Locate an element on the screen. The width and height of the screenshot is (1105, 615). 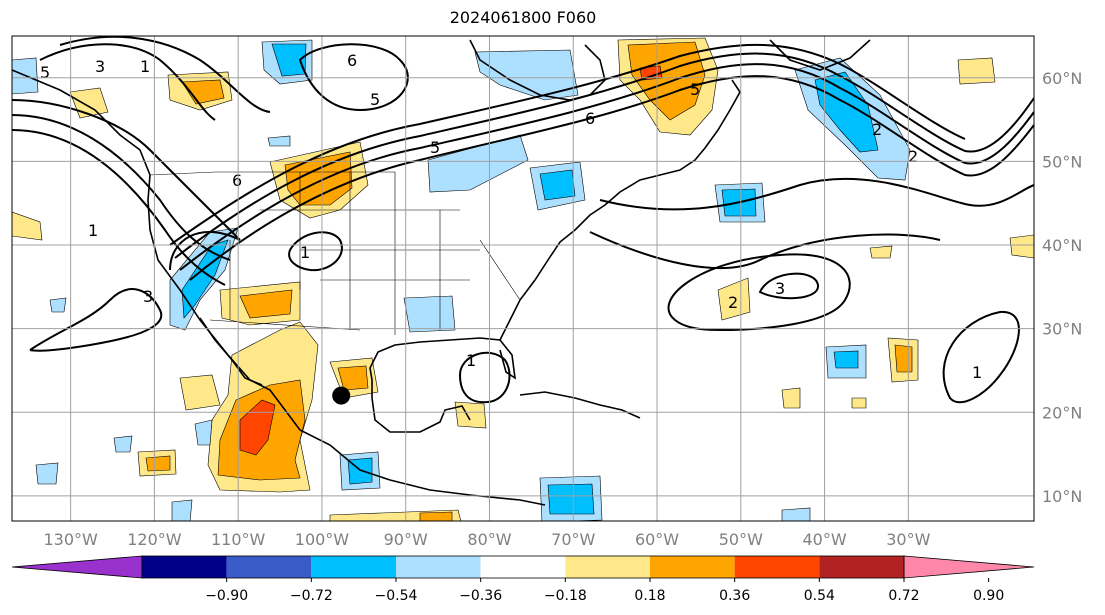
baja-california is located at coordinates (231, 351).